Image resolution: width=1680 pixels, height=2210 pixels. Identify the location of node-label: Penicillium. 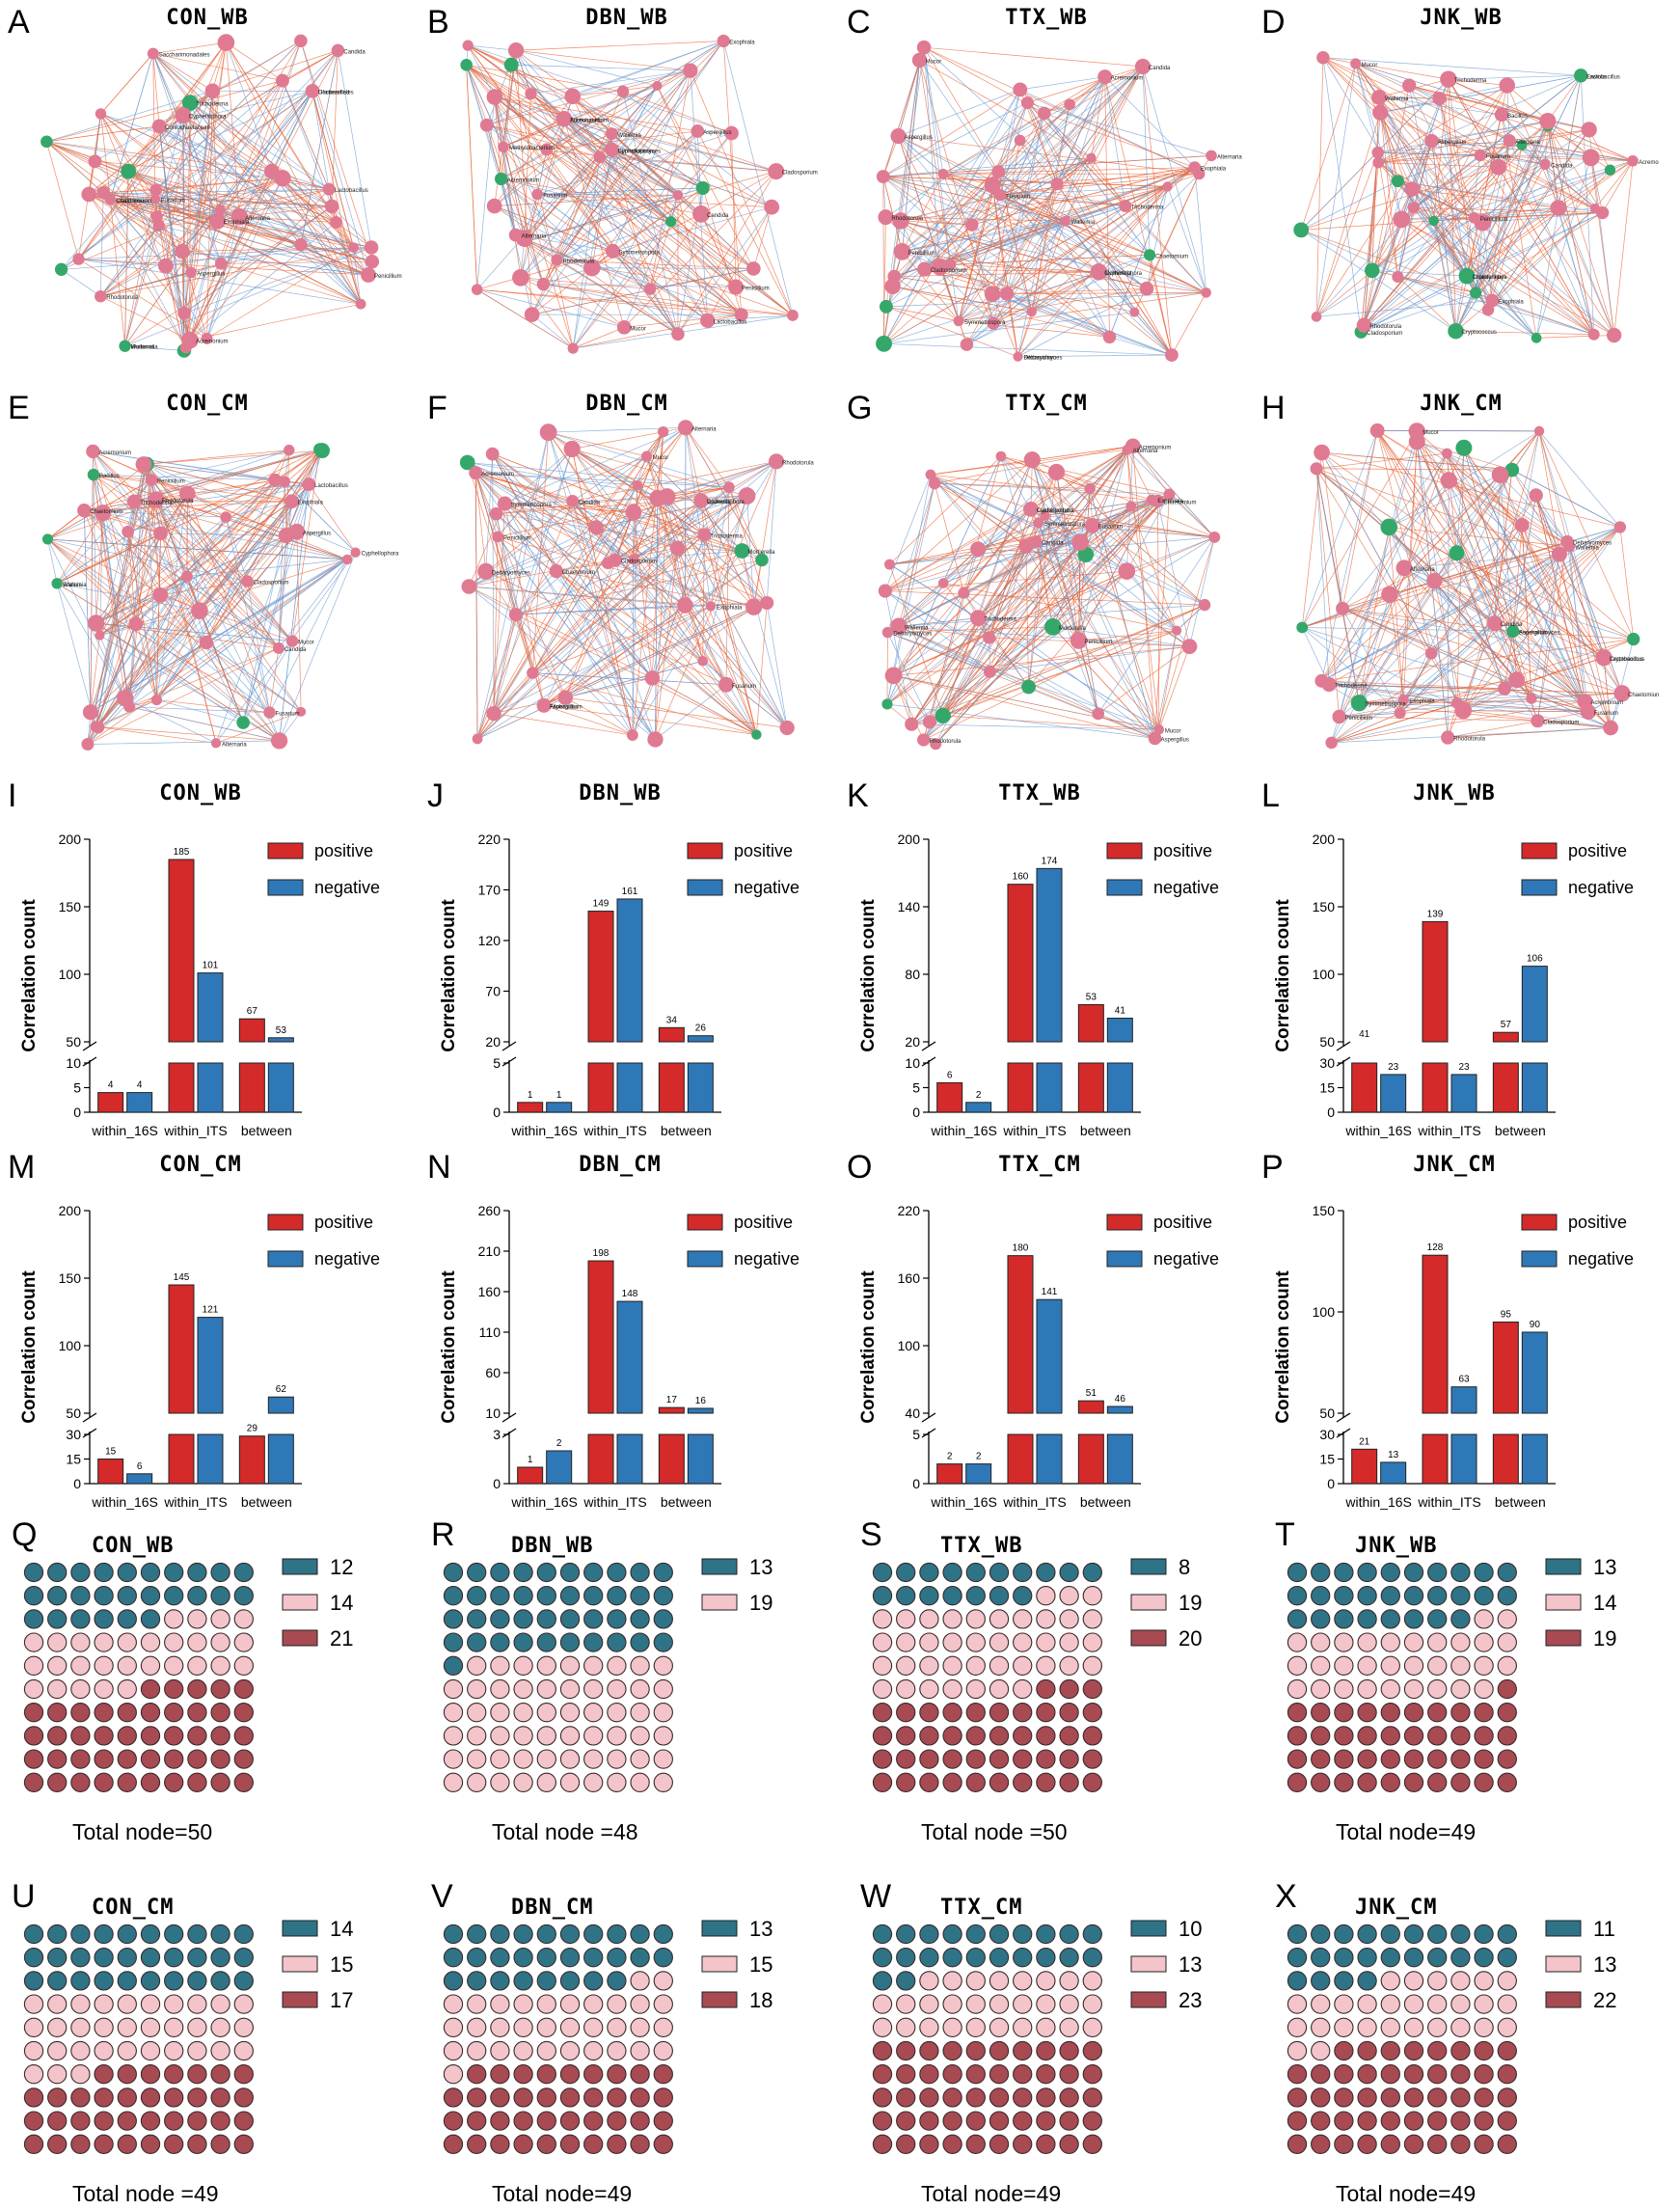
(171, 481).